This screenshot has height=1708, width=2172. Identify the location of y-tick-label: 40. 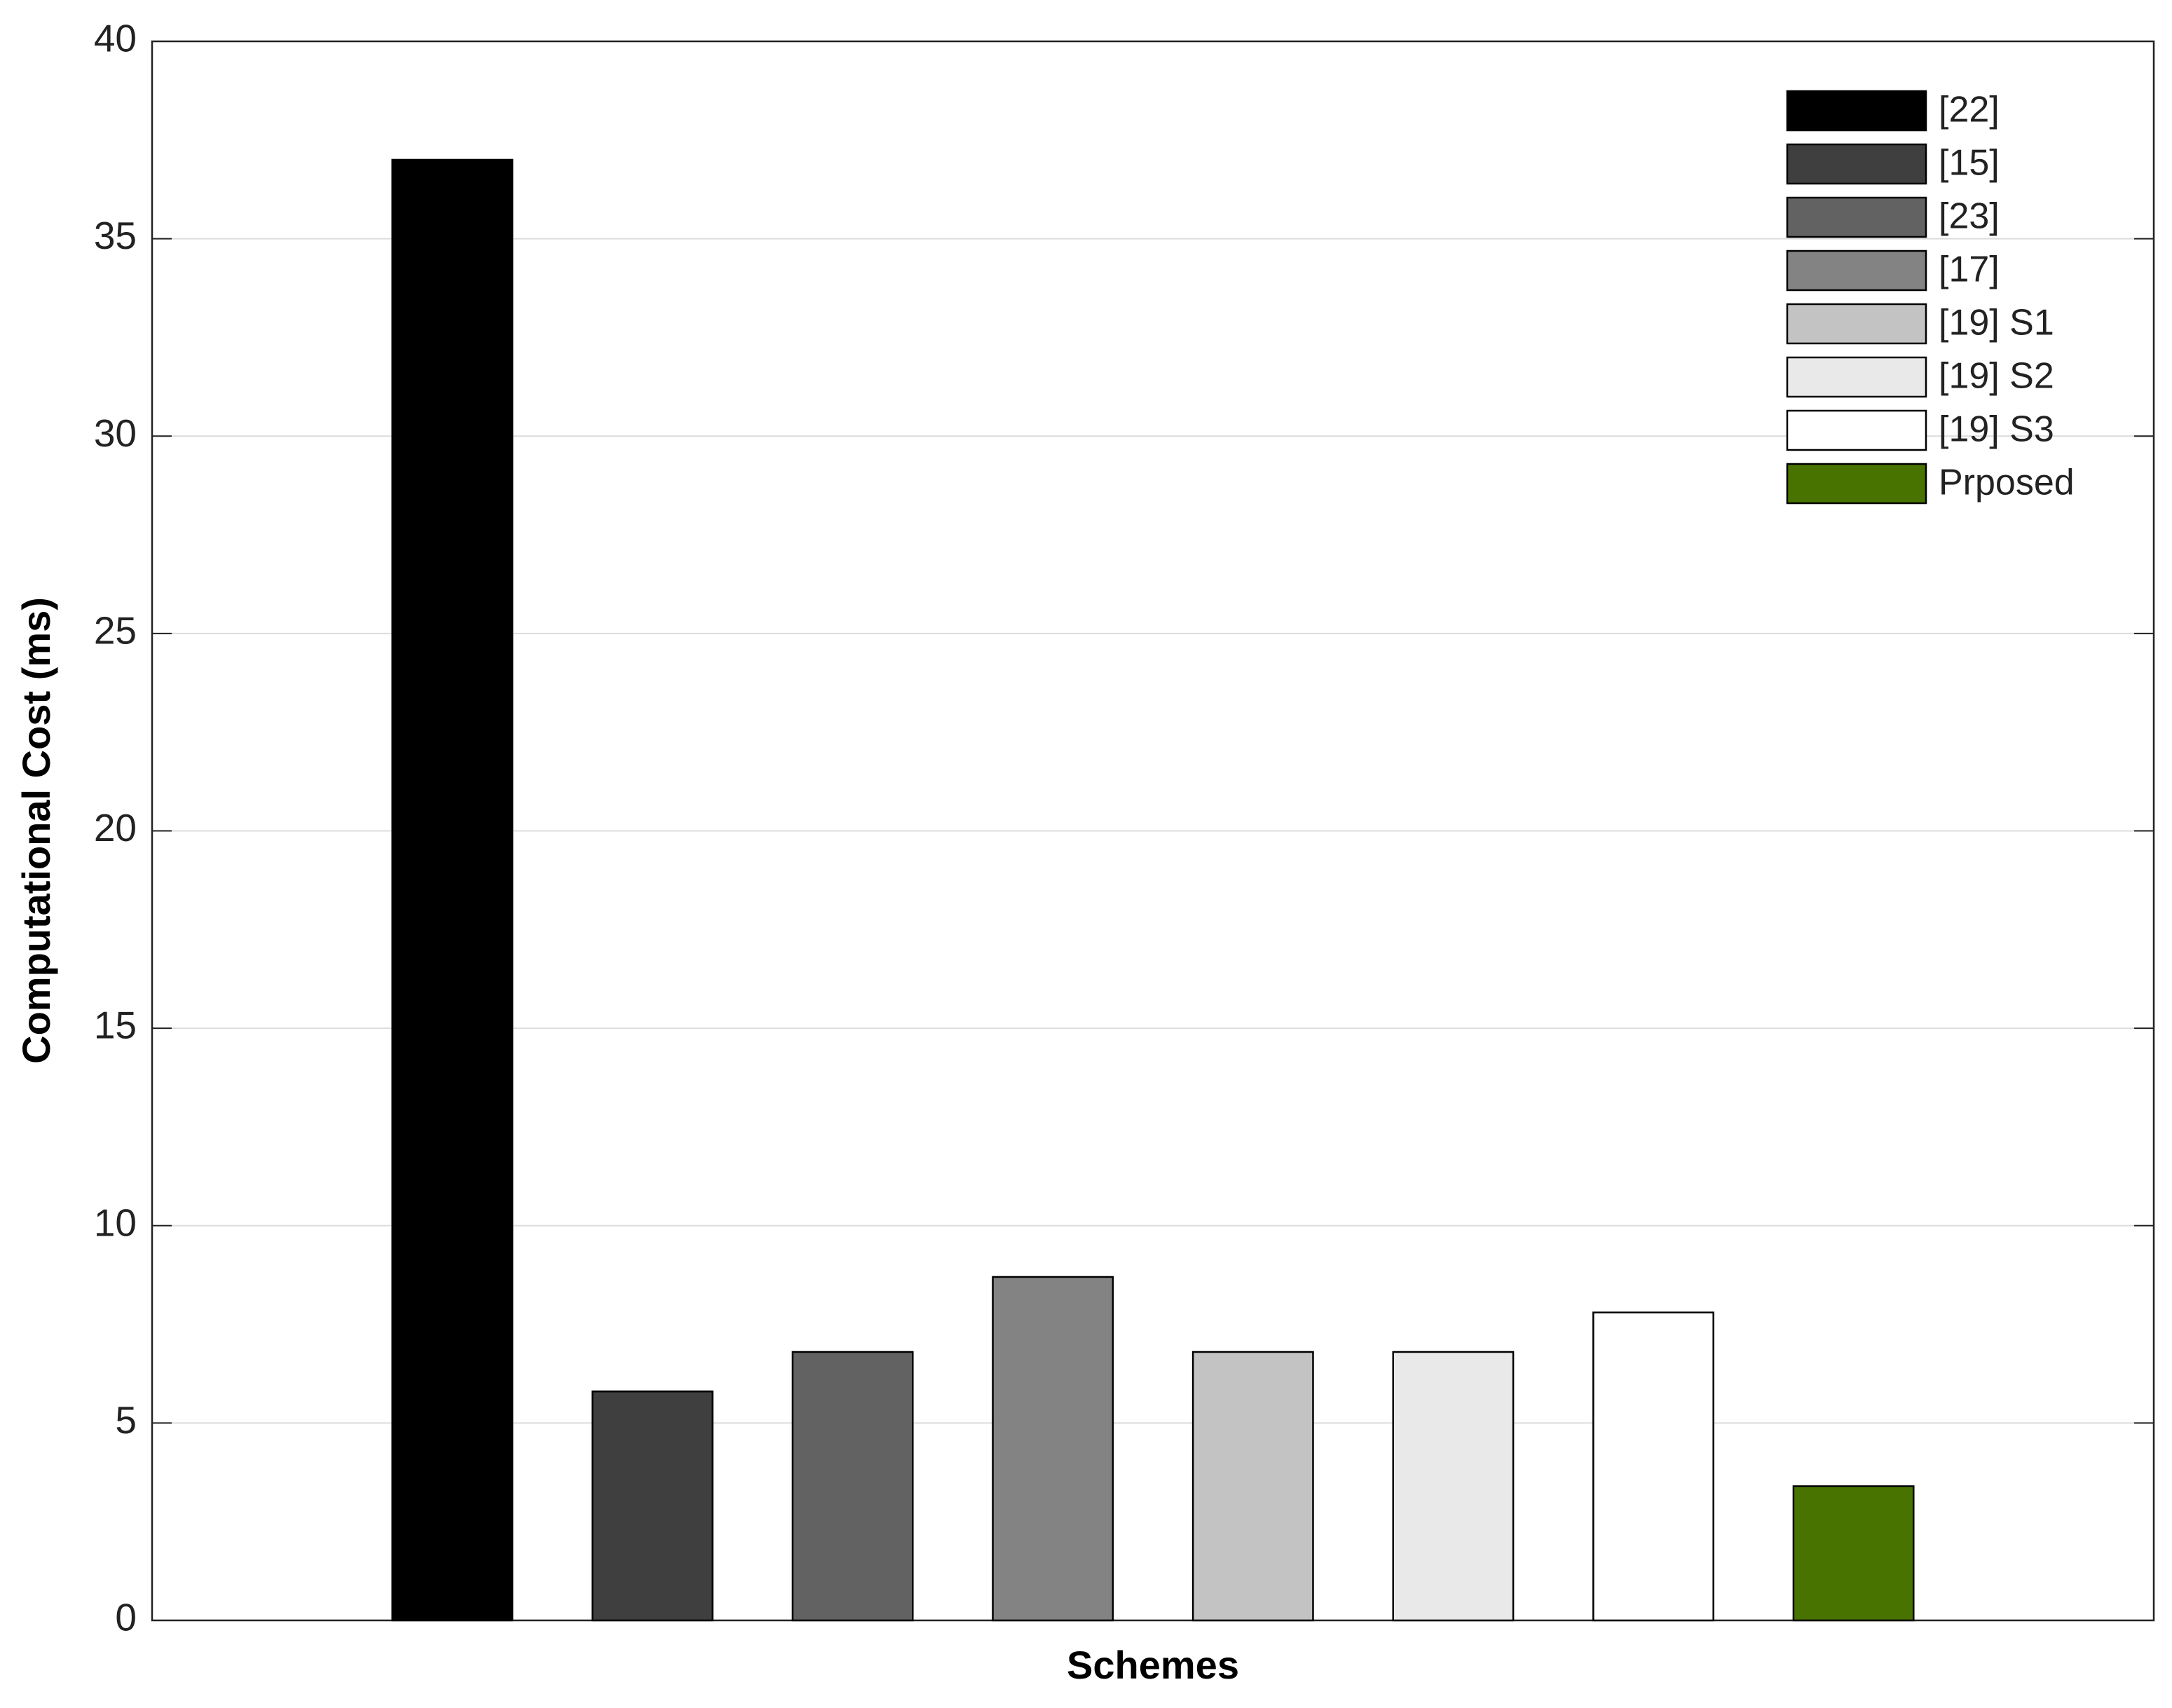
(115, 38).